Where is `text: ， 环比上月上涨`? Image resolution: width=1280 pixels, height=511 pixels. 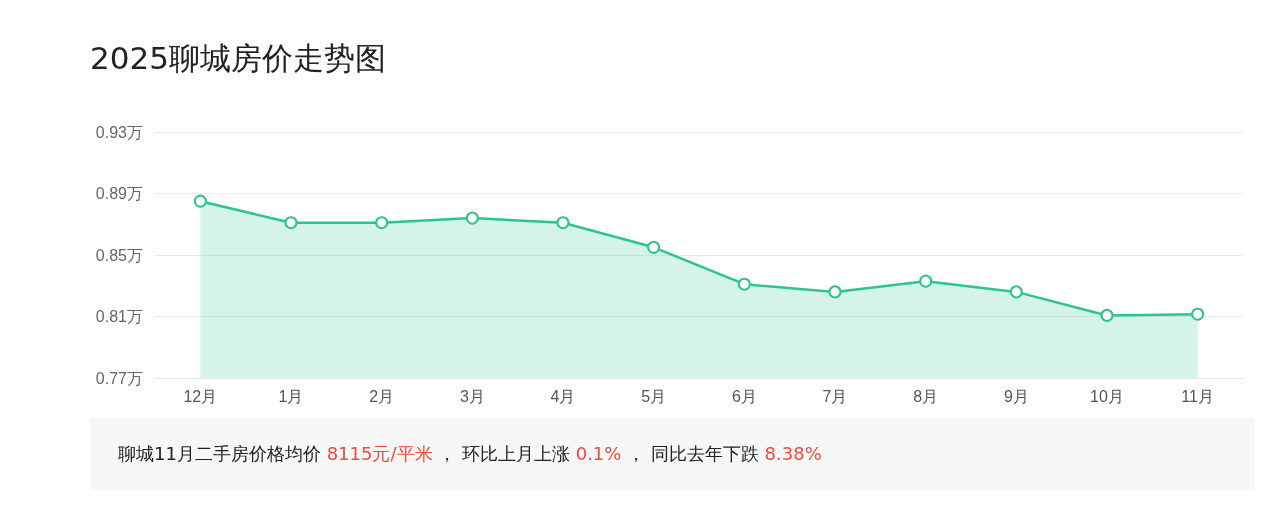
text: ， 环比上月上涨 is located at coordinates (504, 453).